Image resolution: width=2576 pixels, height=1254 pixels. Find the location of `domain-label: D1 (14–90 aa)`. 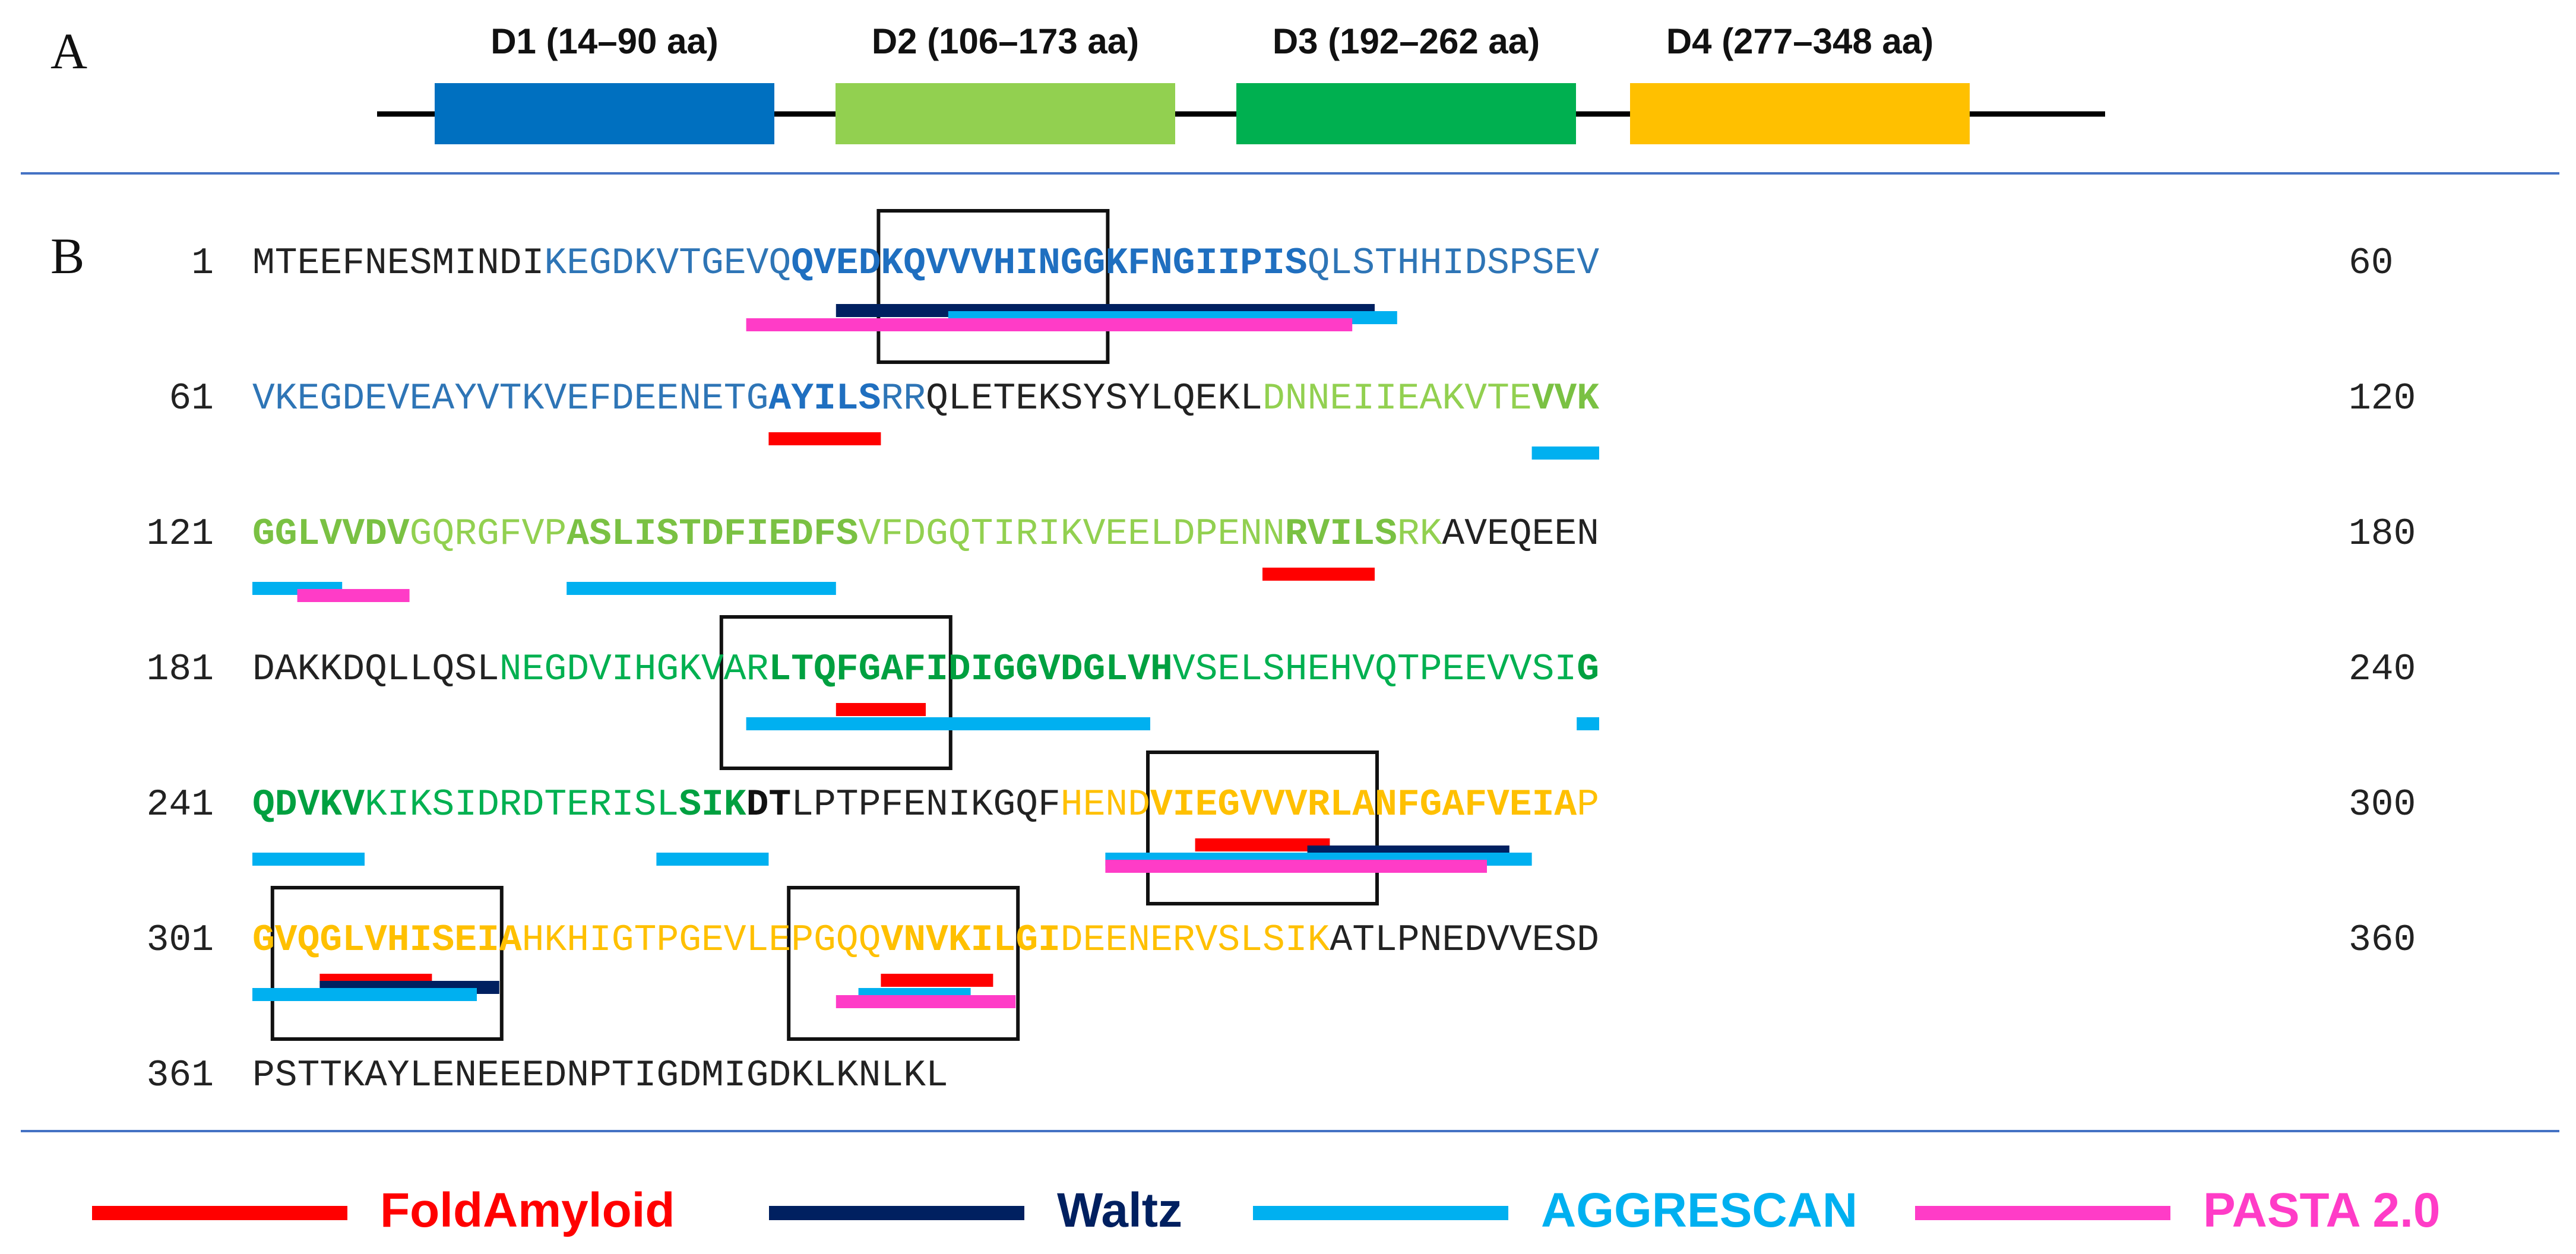

domain-label: D1 (14–90 aa) is located at coordinates (604, 41).